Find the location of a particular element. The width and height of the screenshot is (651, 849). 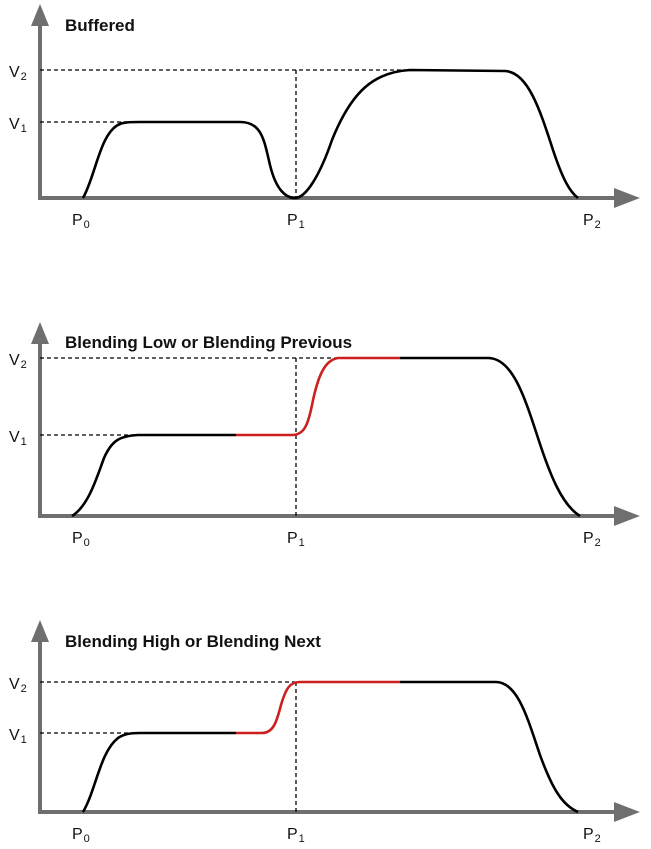

velocity-curve is located at coordinates (330, 134).